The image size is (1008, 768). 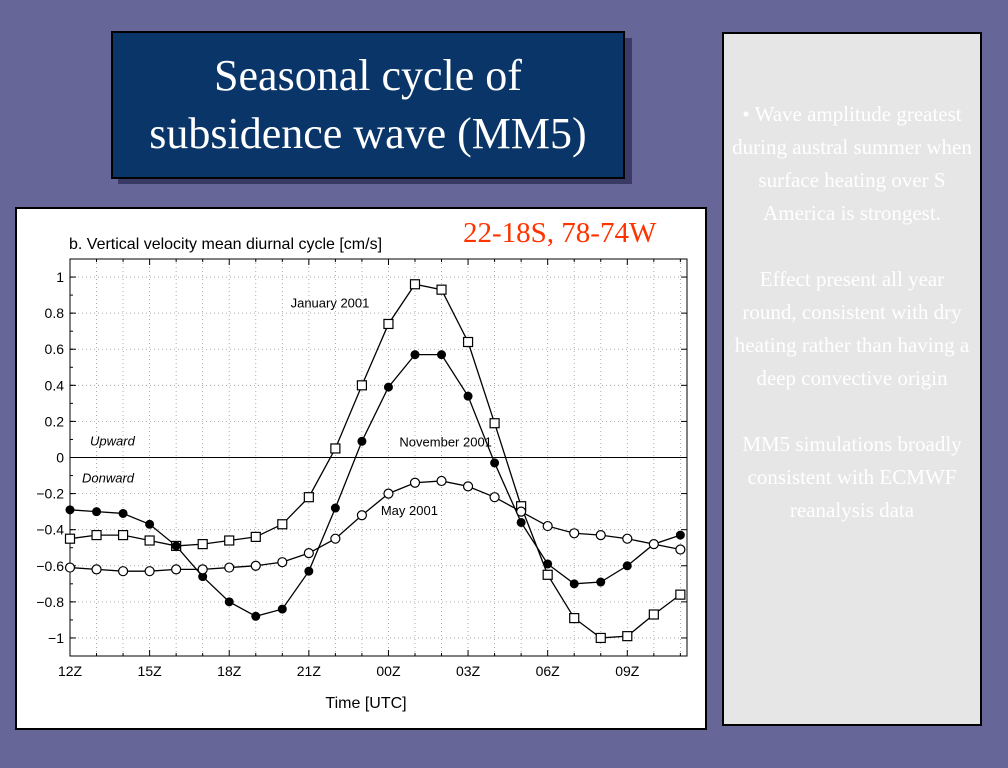 What do you see at coordinates (56, 638) in the screenshot?
I see `y-tick-label: −1` at bounding box center [56, 638].